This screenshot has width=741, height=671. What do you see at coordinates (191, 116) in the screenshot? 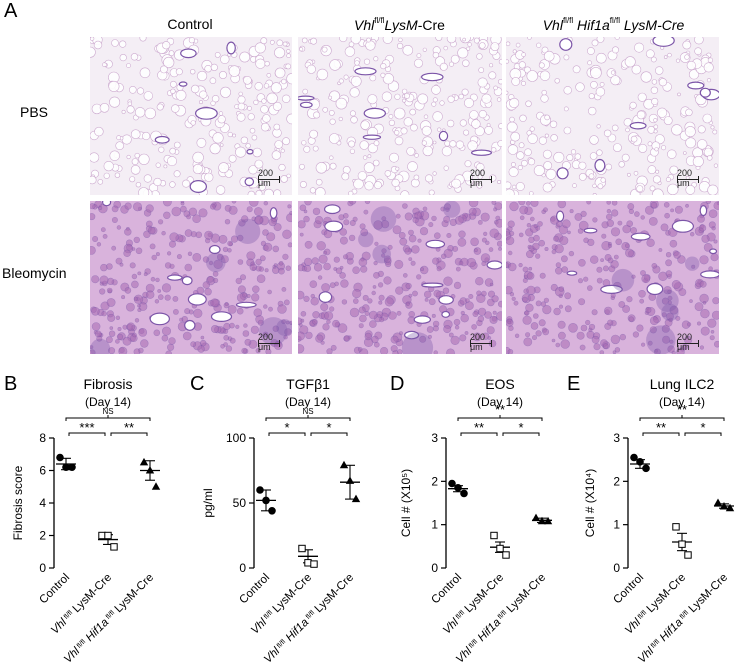
I see `micrograph-pbs-control` at bounding box center [191, 116].